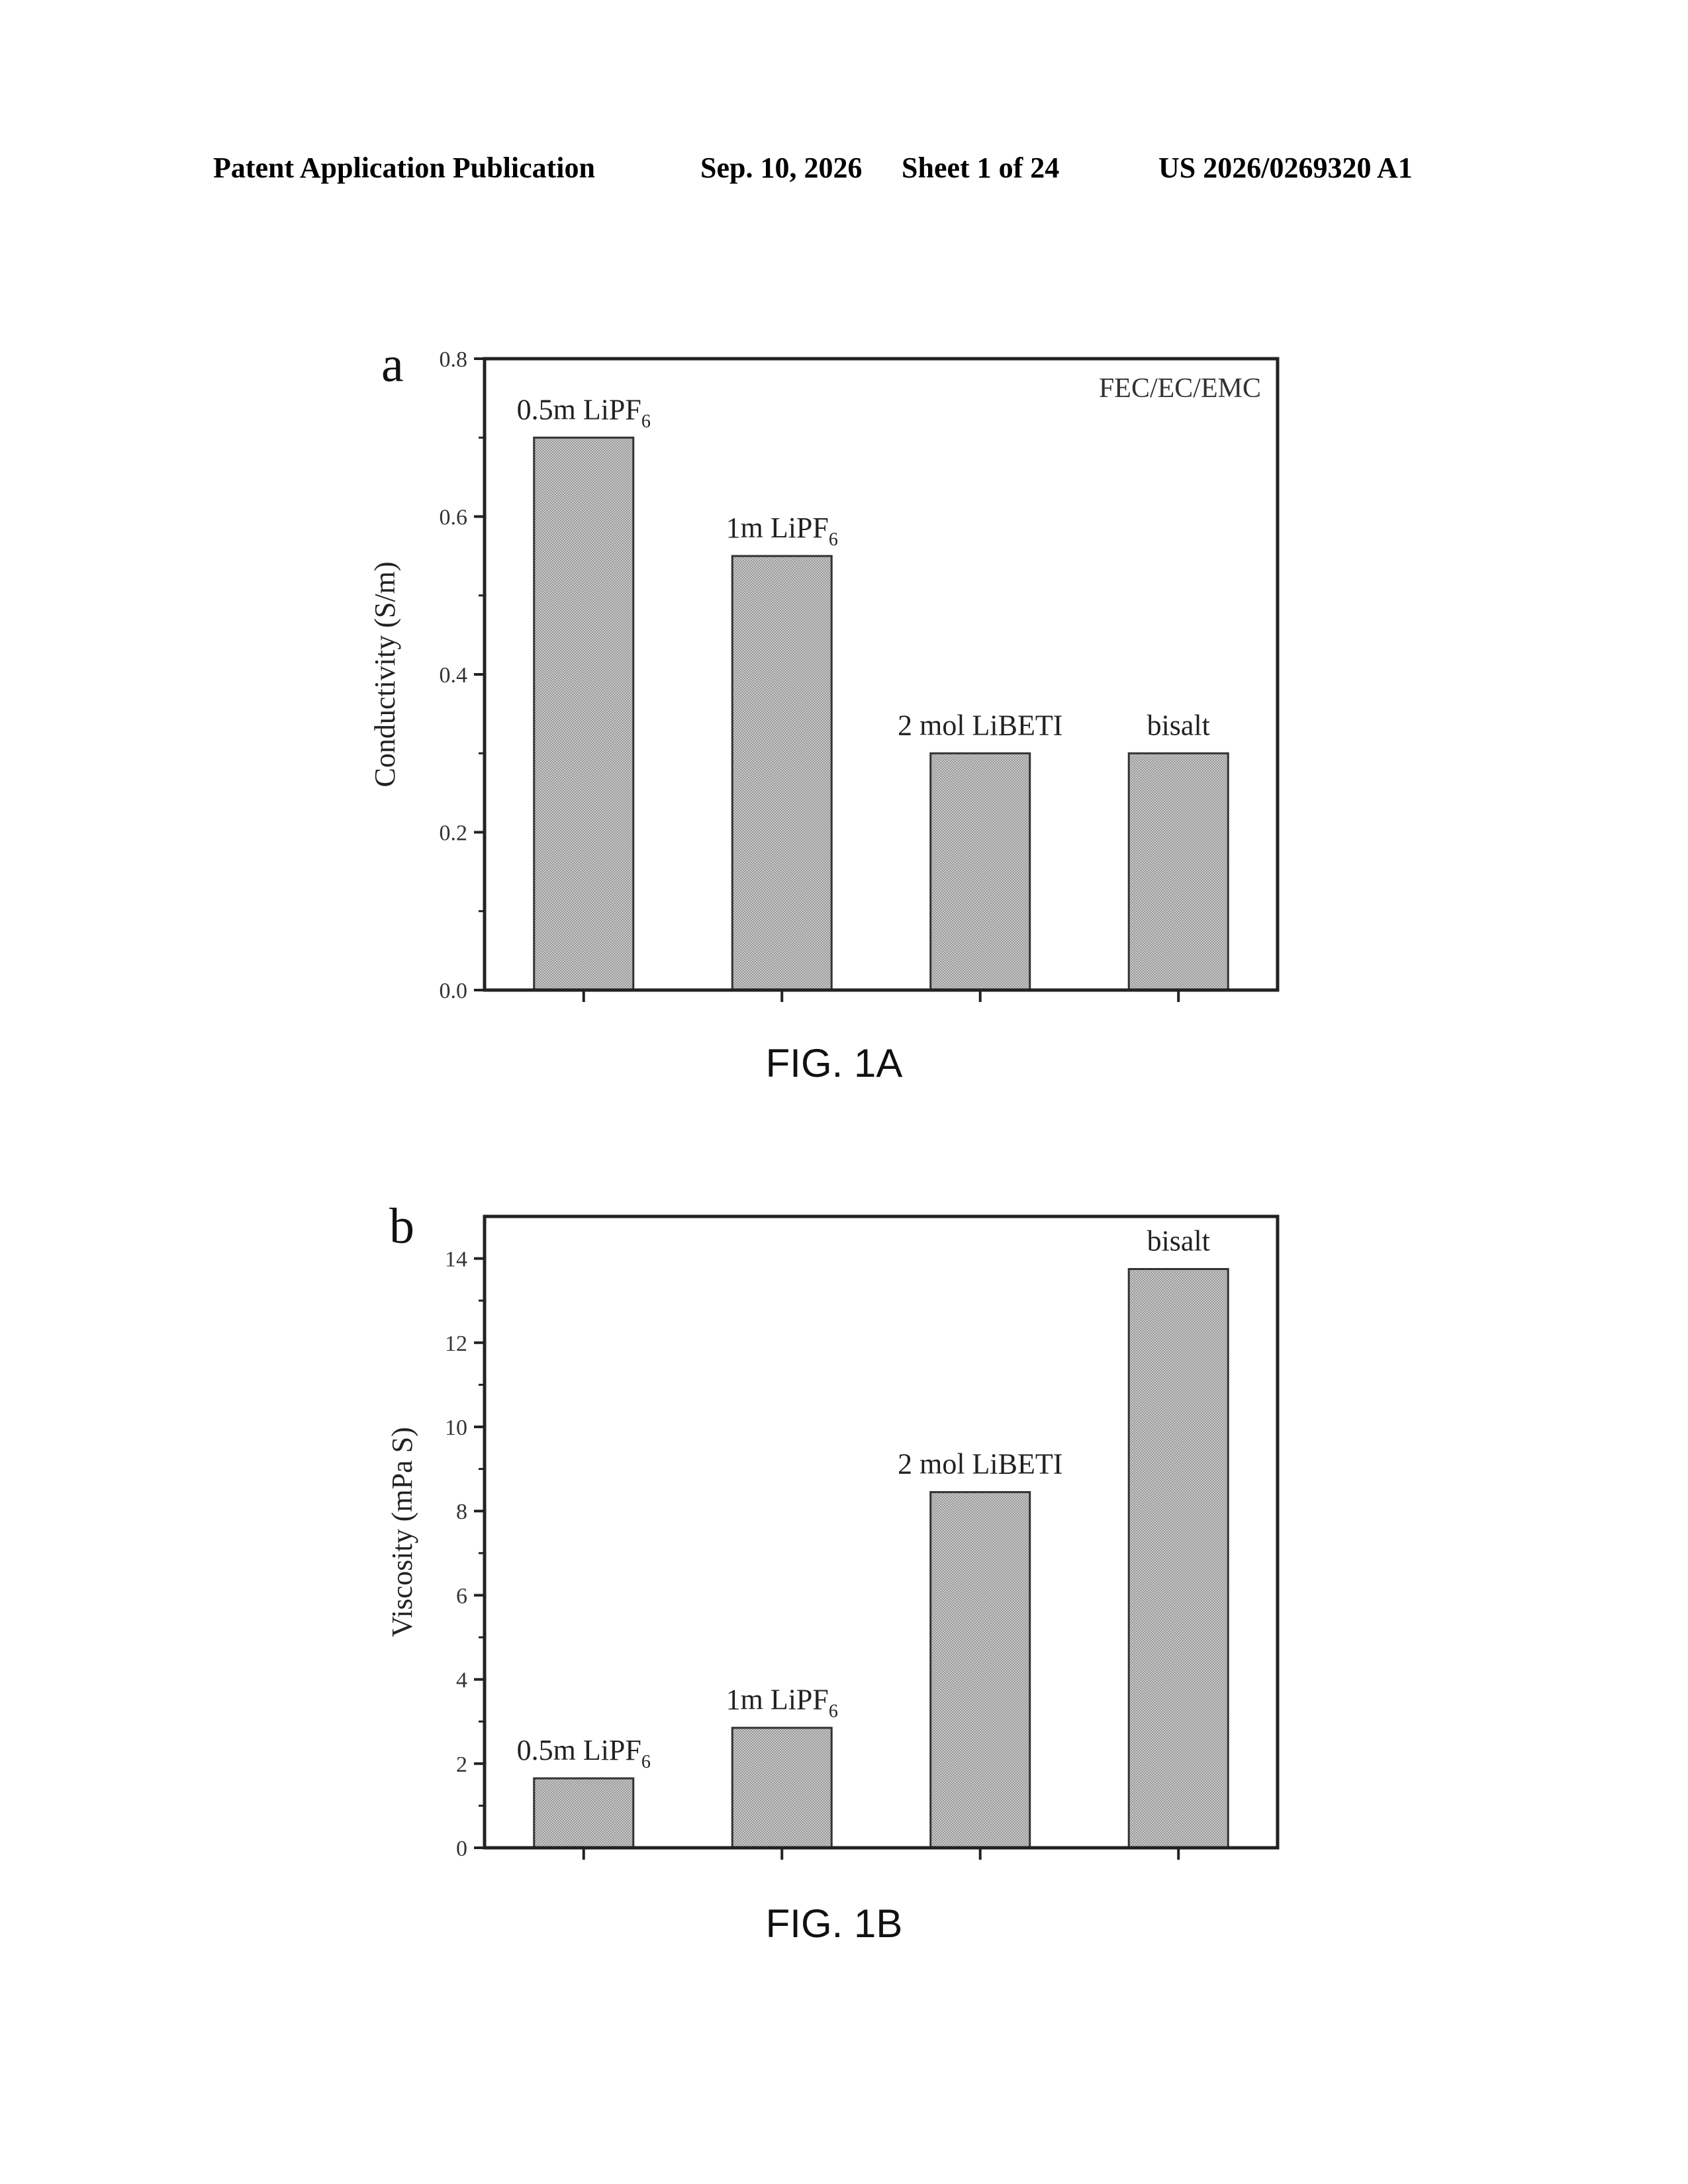 The image size is (1688, 2184). What do you see at coordinates (385, 675) in the screenshot?
I see `y-axis-label: Conductivity (S/m)` at bounding box center [385, 675].